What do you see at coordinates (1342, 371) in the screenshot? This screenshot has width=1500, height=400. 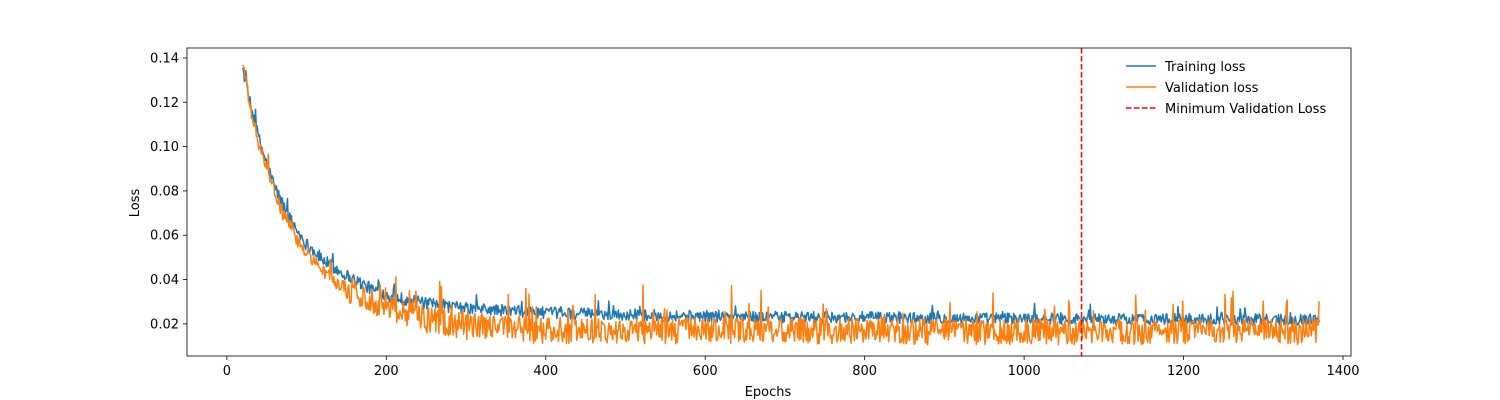 I see `x-tick-label: 1400` at bounding box center [1342, 371].